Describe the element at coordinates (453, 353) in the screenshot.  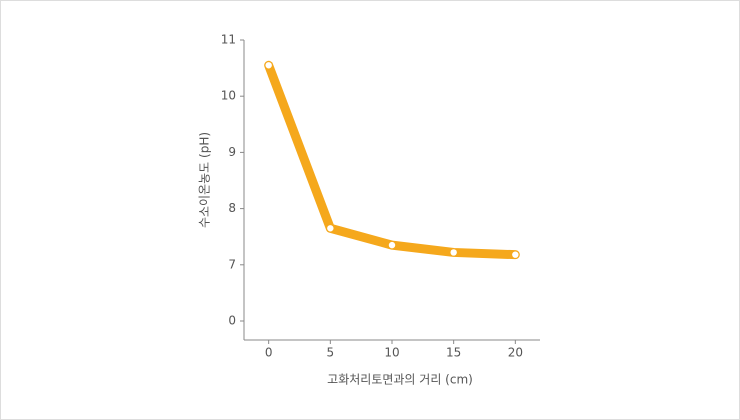
I see `x-tick-label: 15` at that location.